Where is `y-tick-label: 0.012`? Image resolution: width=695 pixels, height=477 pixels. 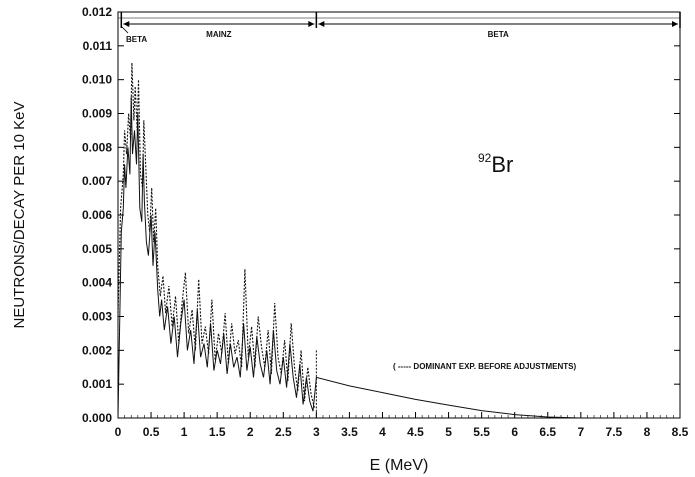
y-tick-label: 0.012 is located at coordinates (97, 12).